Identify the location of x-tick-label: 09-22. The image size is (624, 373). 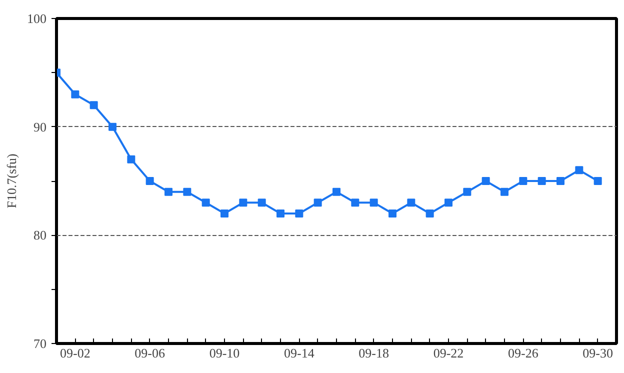
(448, 353).